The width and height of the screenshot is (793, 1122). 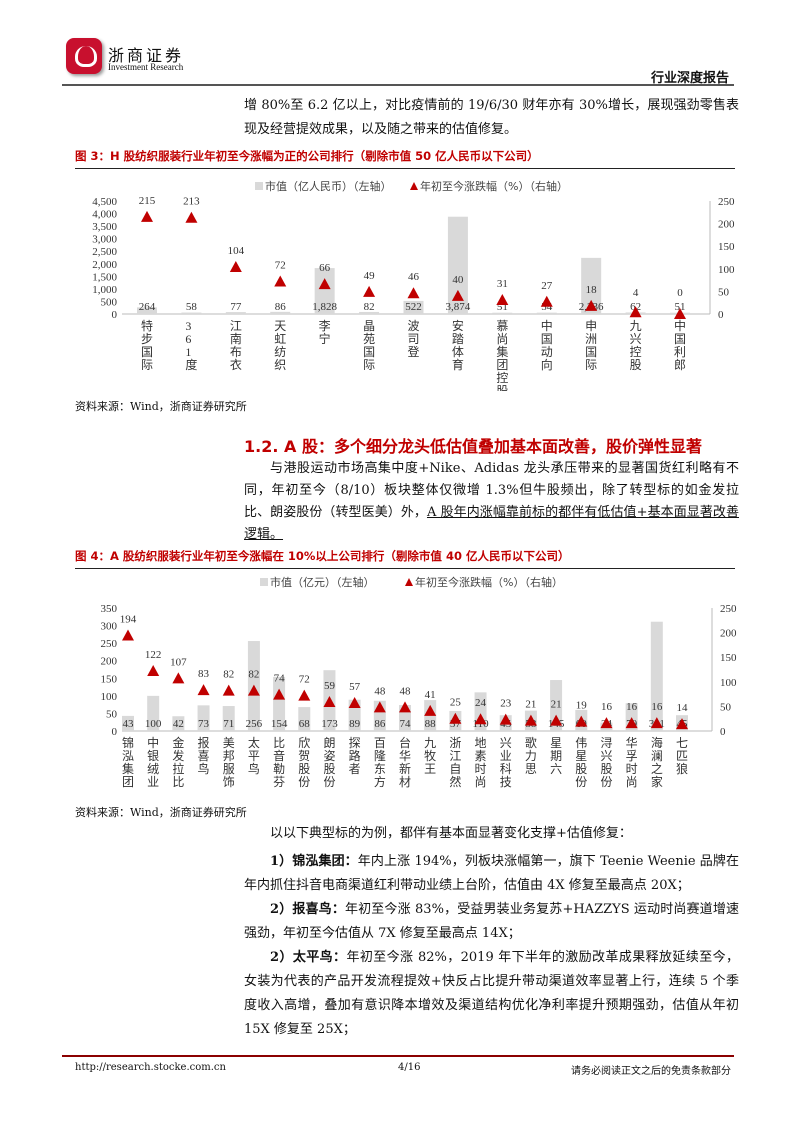 I want to click on triangle-value-label: 83, so click(x=204, y=674).